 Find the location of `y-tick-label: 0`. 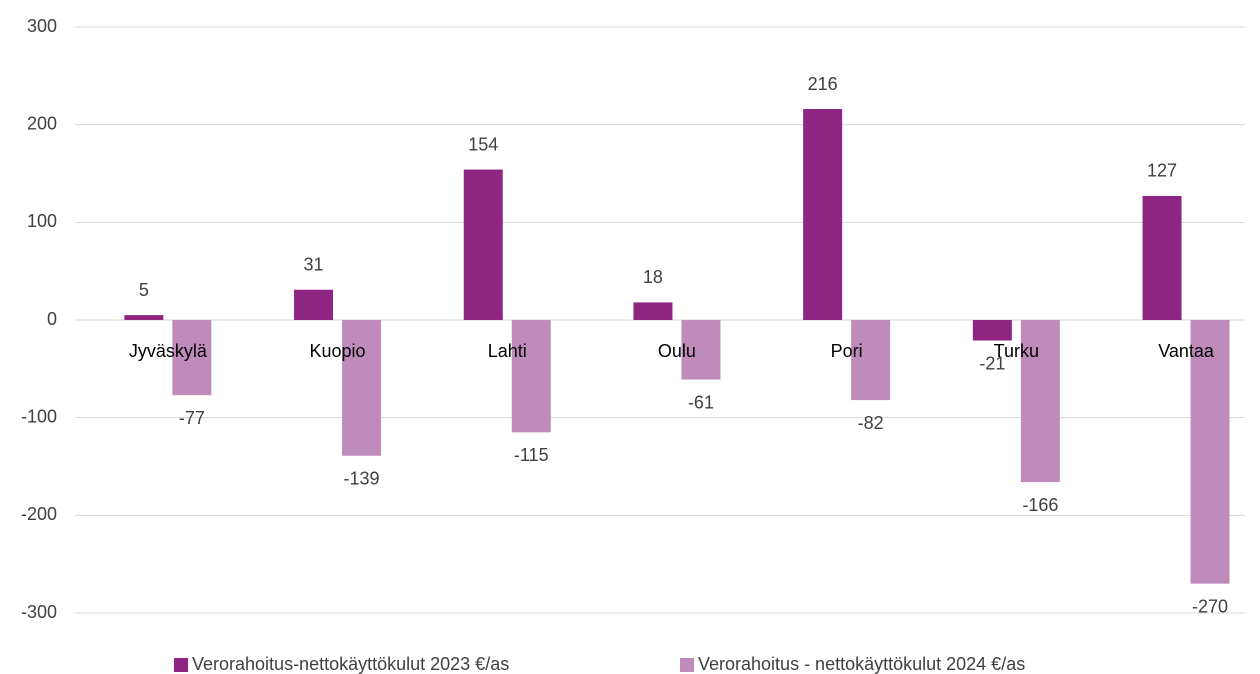

y-tick-label: 0 is located at coordinates (52, 319).